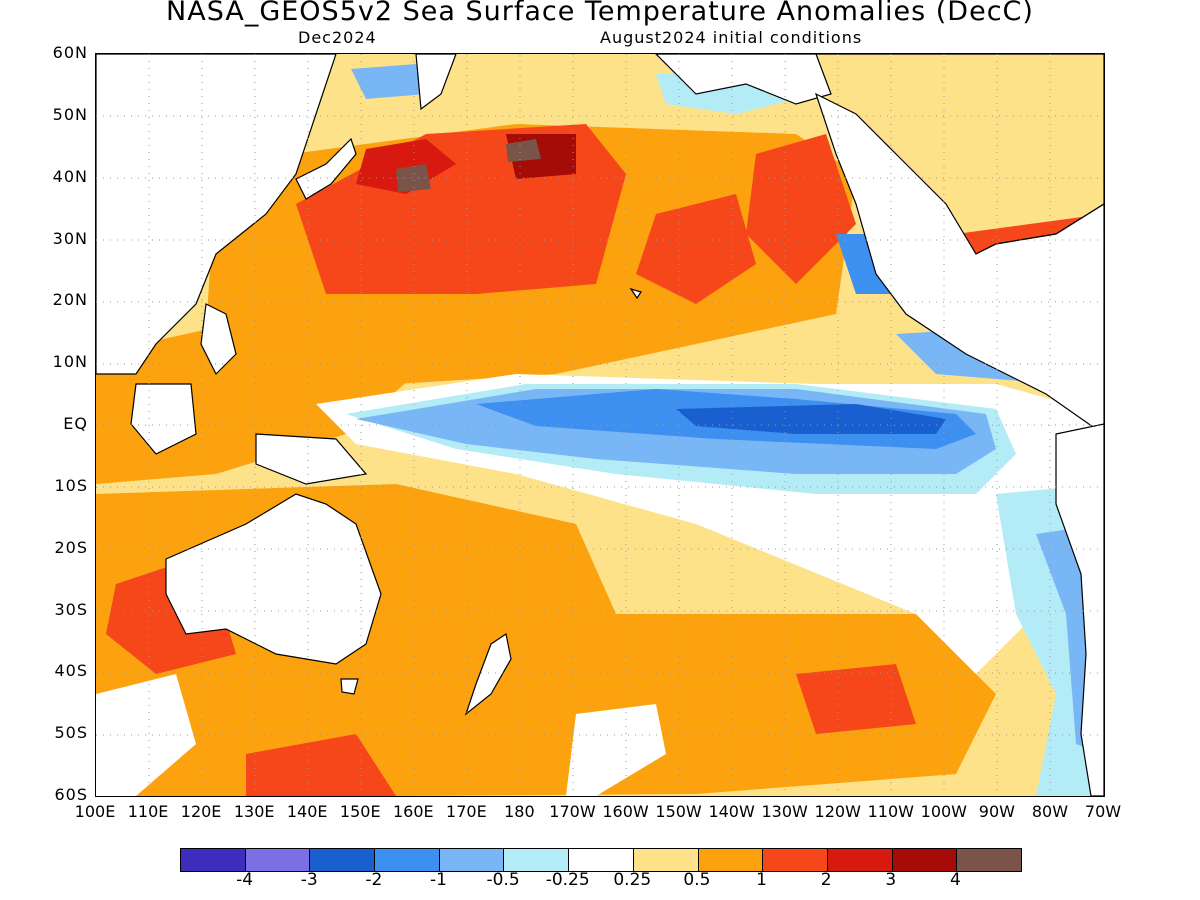 The height and width of the screenshot is (900, 1200). What do you see at coordinates (201, 811) in the screenshot?
I see `longitude-label: 120E` at bounding box center [201, 811].